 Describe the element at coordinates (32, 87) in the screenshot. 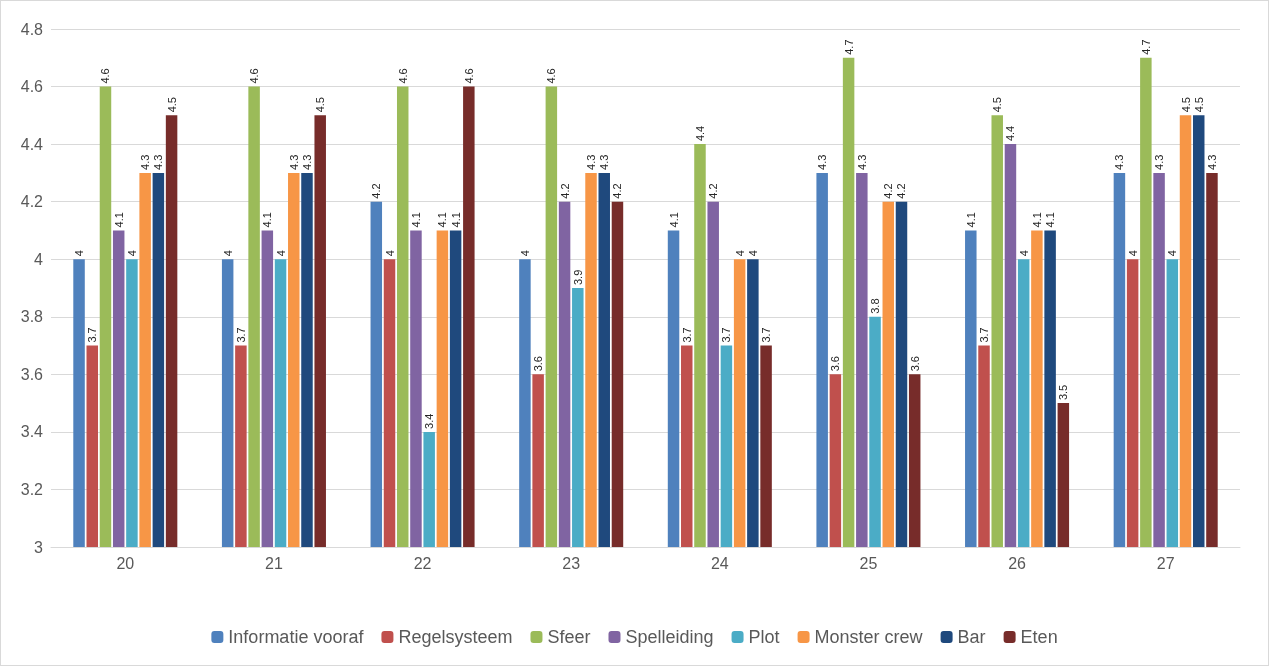

I see `y-tick-label: 4.6` at that location.